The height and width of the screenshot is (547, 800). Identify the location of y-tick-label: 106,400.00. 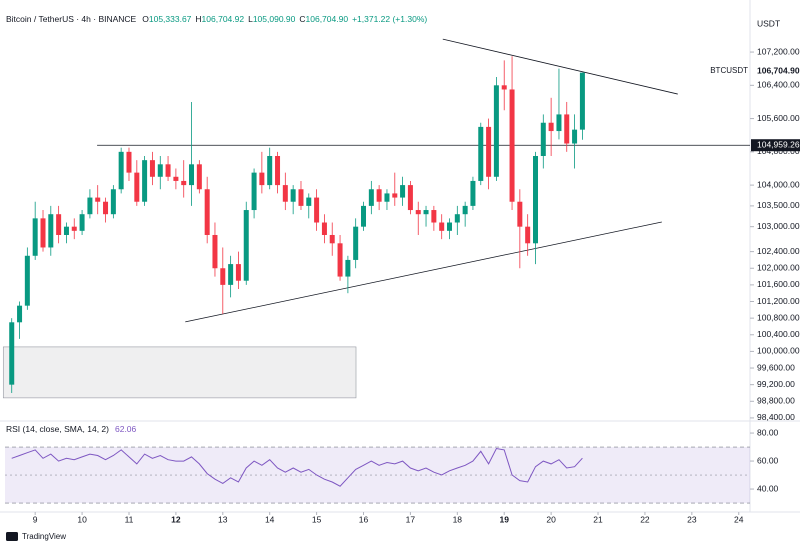
(778, 85).